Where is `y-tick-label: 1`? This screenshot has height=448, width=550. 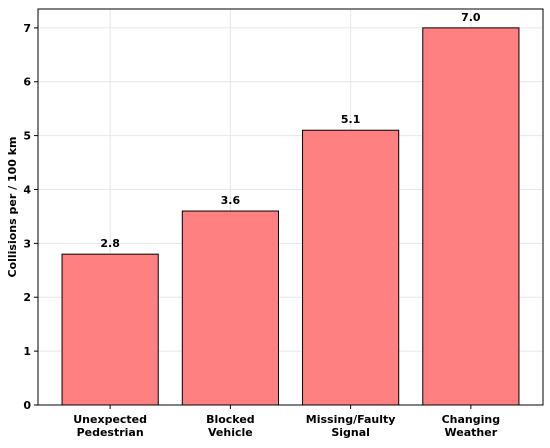
y-tick-label: 1 is located at coordinates (27, 351).